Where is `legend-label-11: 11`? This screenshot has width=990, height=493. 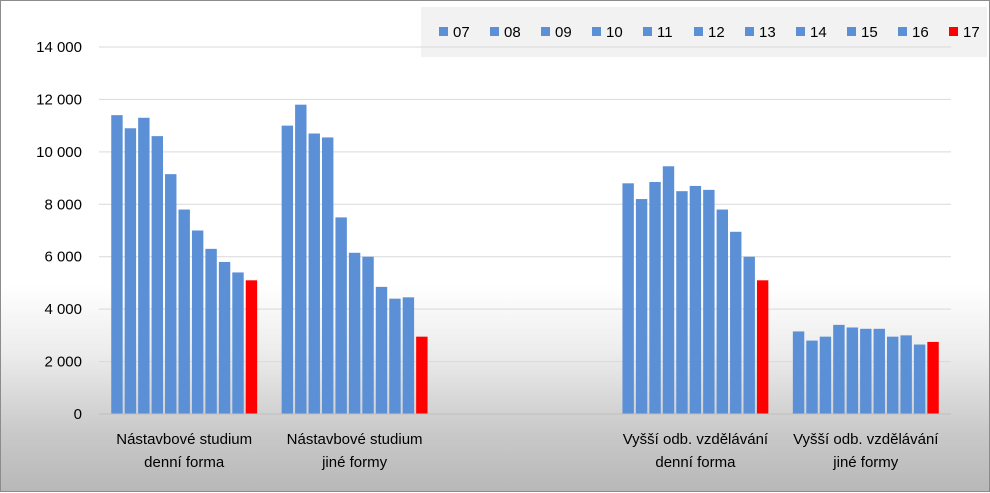 legend-label-11: 11 is located at coordinates (665, 32).